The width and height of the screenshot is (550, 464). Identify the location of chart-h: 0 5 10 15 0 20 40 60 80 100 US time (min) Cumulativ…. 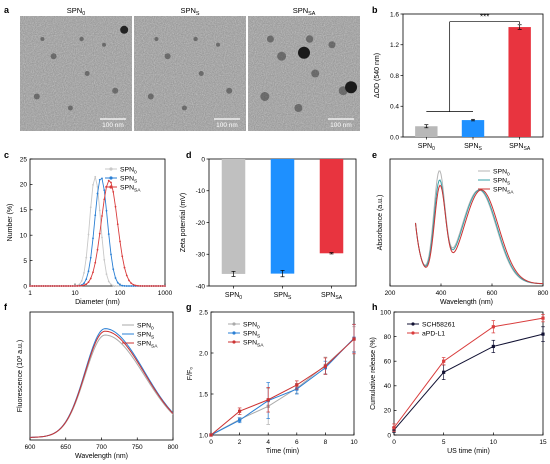
(458, 382).